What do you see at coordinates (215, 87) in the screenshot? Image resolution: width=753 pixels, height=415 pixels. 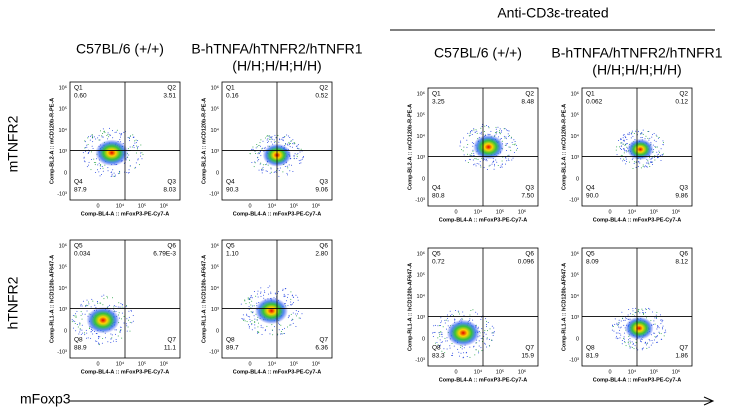 I see `y-tick-label: 10⁶` at bounding box center [215, 87].